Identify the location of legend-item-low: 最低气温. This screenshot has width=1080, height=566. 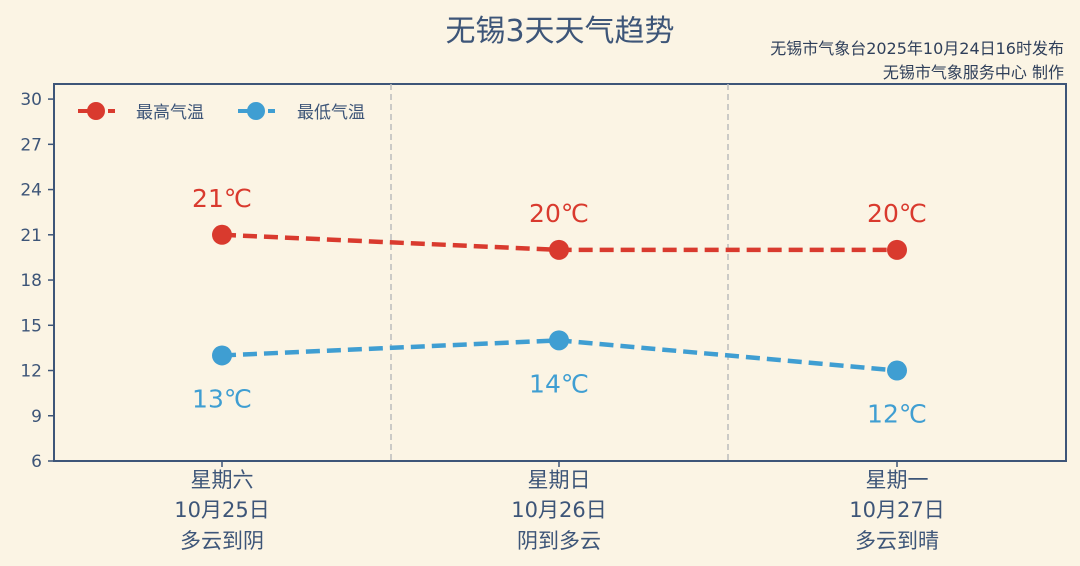
(301, 112).